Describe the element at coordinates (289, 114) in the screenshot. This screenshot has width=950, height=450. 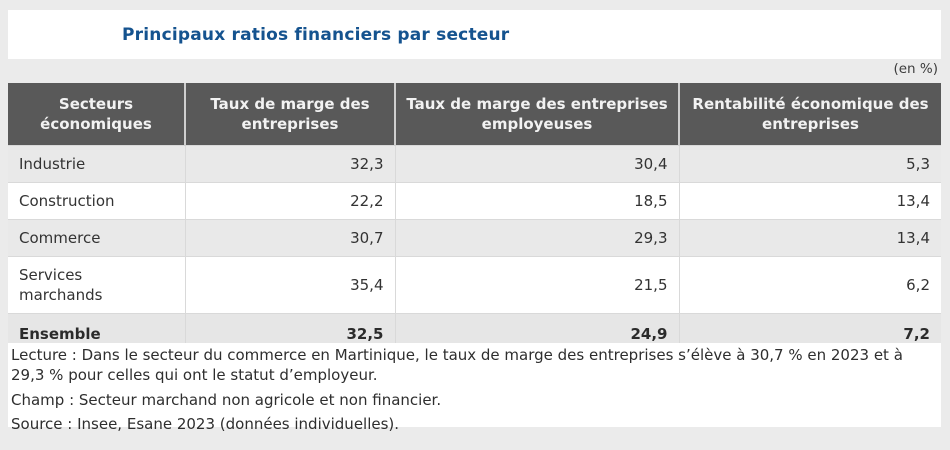
I see `col-header-taux-marge: Taux de marge des entreprises` at that location.